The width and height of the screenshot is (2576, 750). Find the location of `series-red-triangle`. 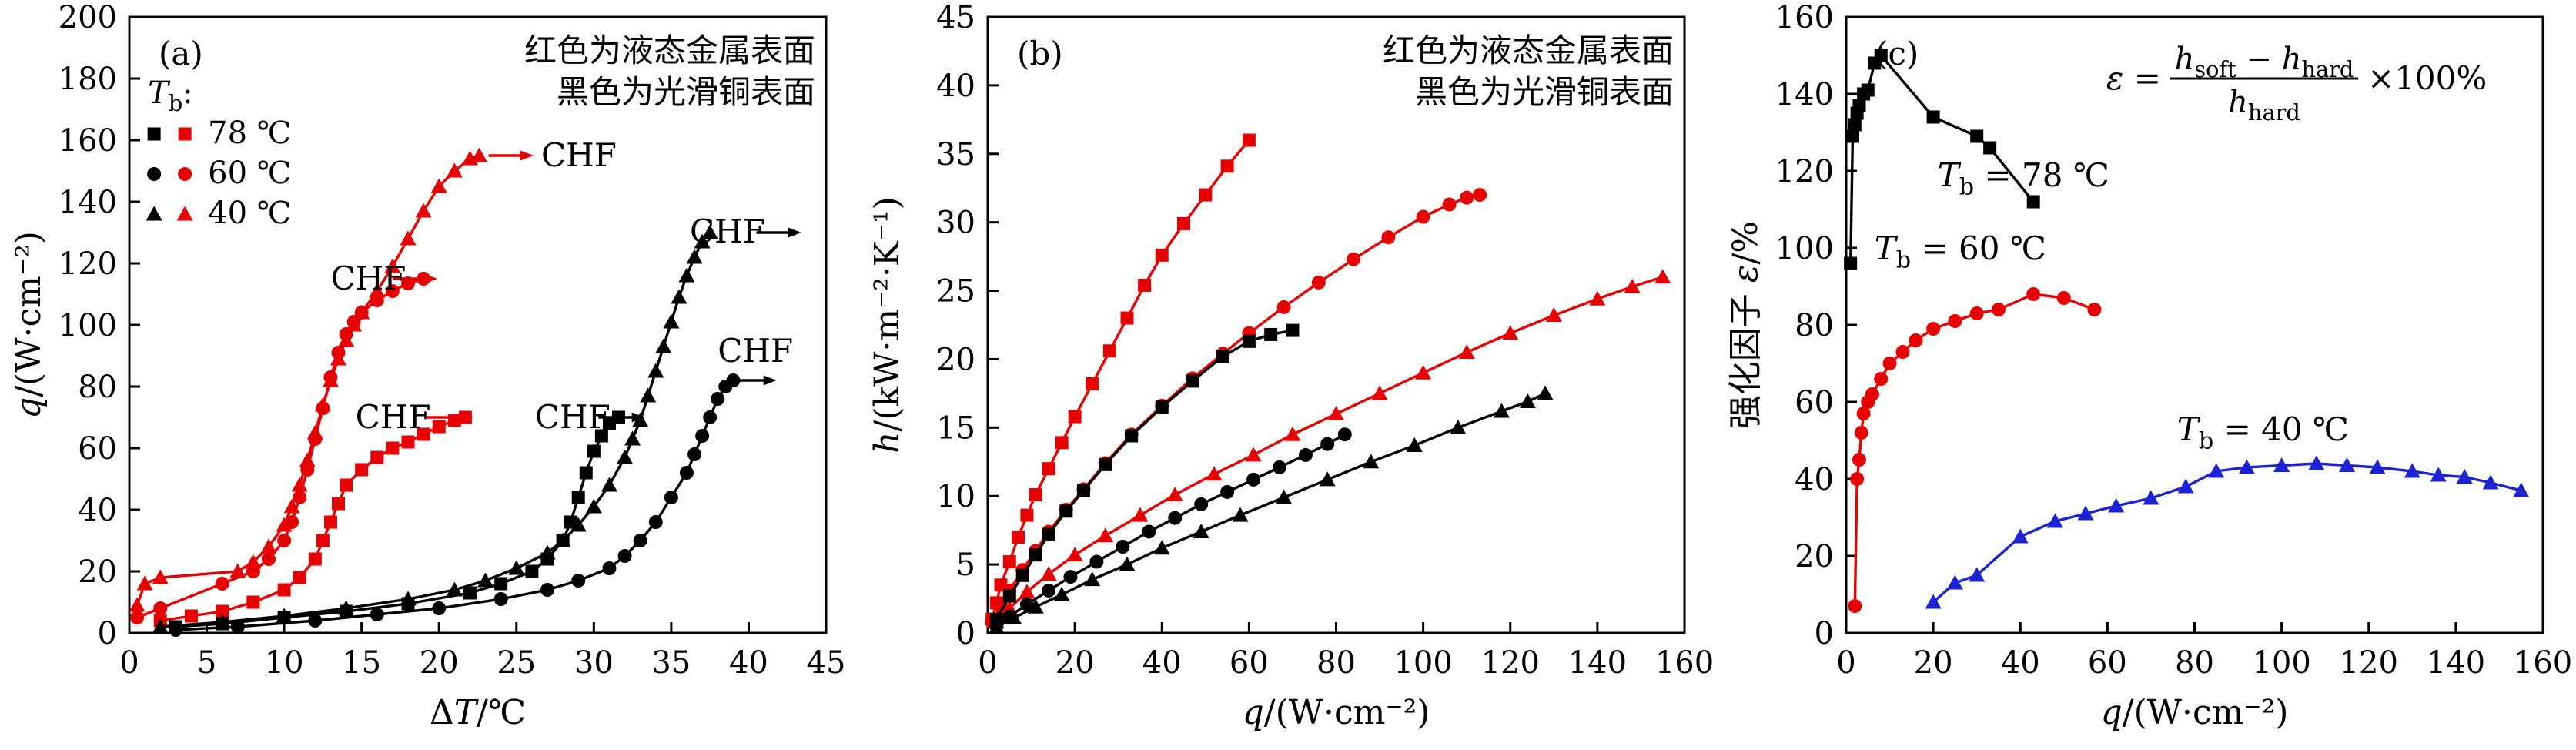

series-red-triangle is located at coordinates (1330, 449).